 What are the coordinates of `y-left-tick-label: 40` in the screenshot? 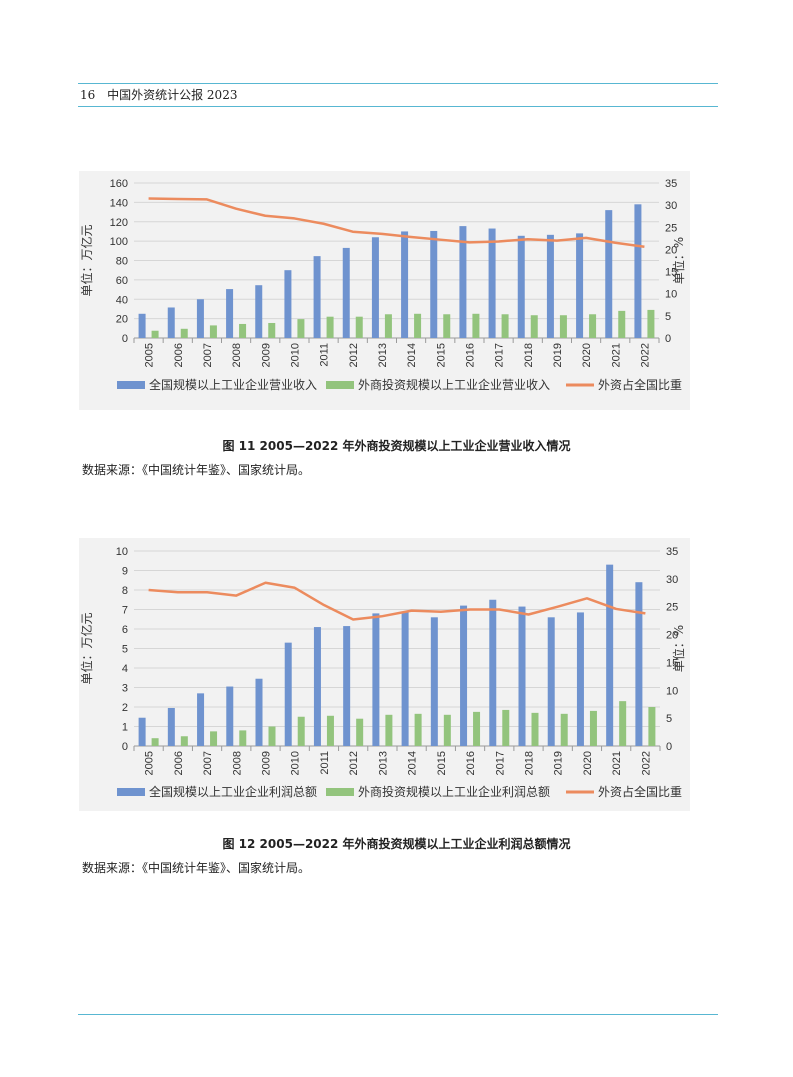 It's located at (122, 300).